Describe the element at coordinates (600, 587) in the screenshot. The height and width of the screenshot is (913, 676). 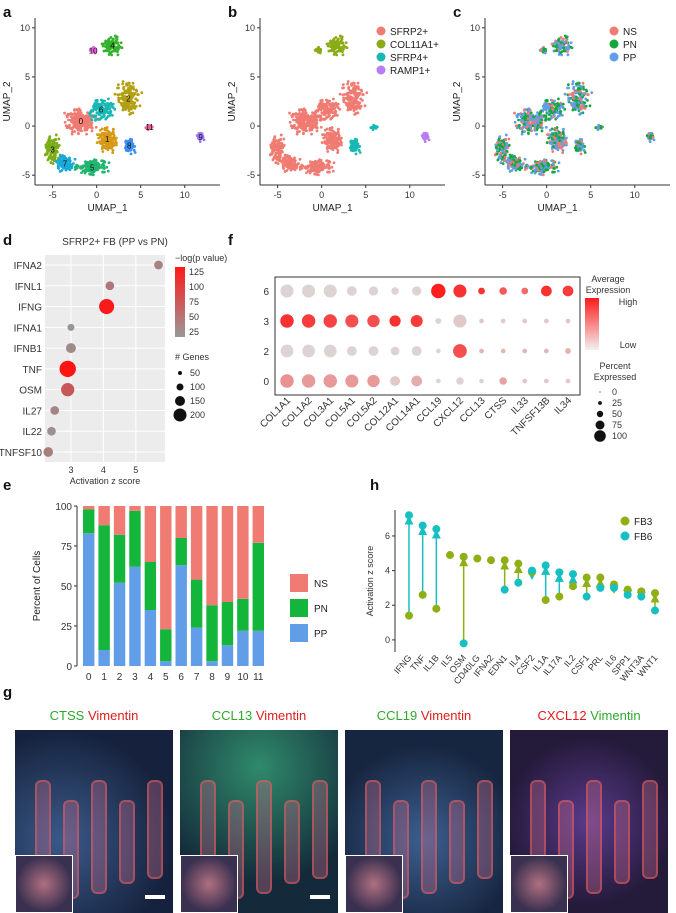
I see `fb6-point` at that location.